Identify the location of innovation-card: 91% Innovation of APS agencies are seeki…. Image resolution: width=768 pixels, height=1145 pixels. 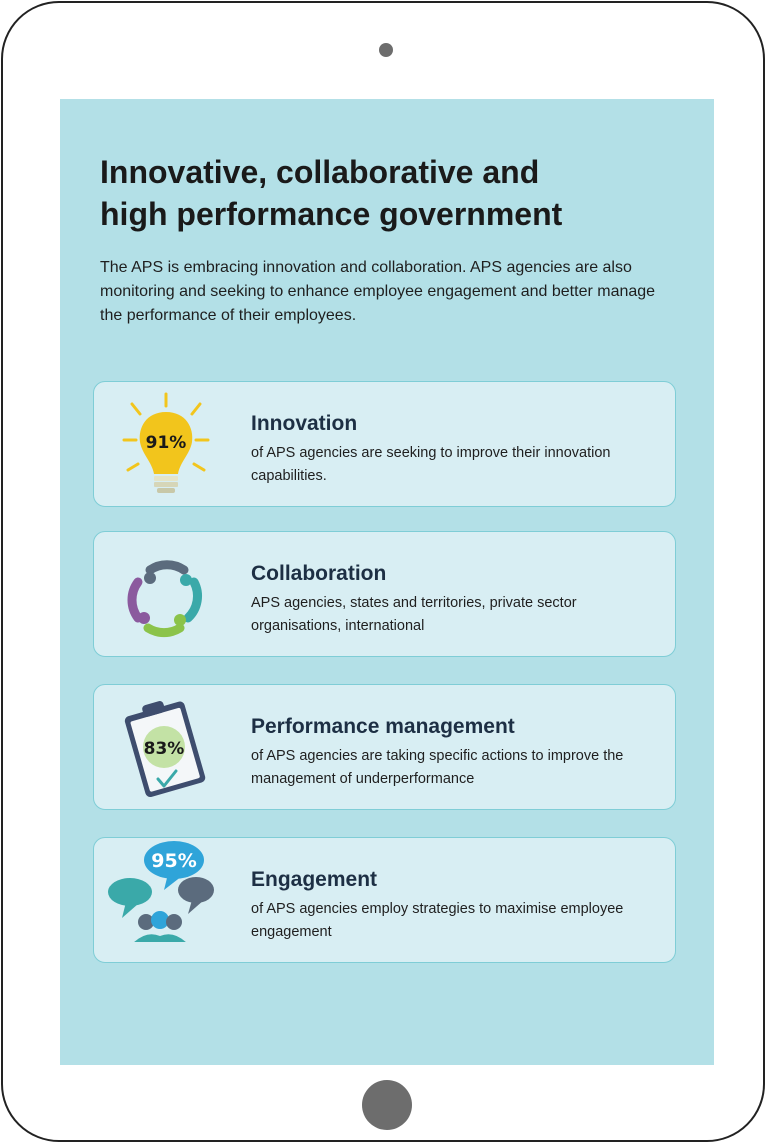
(384, 444).